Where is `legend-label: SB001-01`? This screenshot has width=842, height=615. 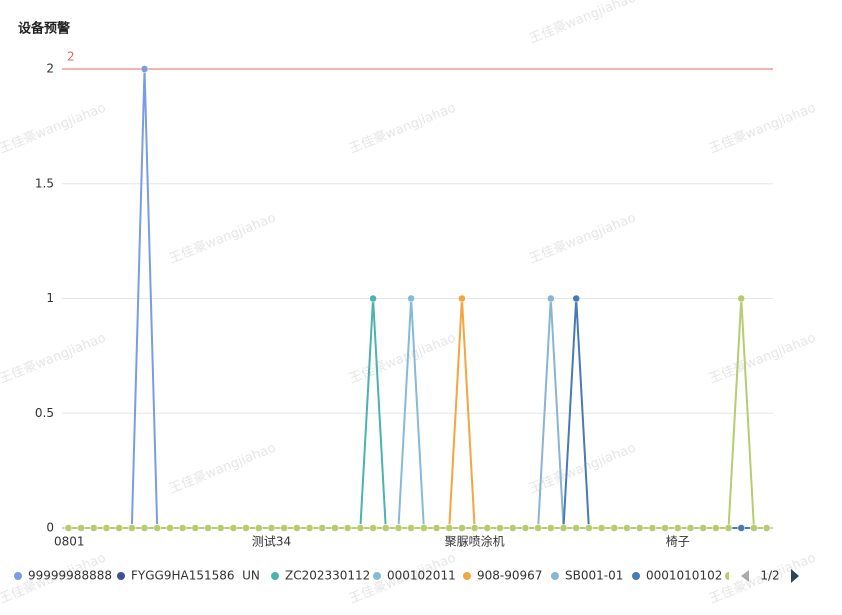 legend-label: SB001-01 is located at coordinates (594, 576).